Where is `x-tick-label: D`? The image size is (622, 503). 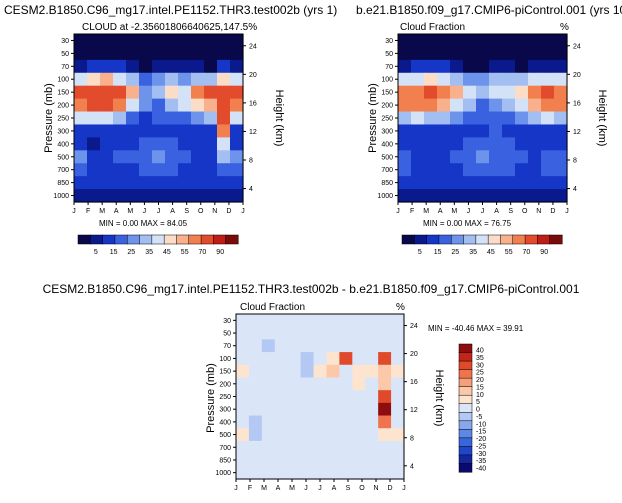
x-tick-label: D is located at coordinates (389, 488).